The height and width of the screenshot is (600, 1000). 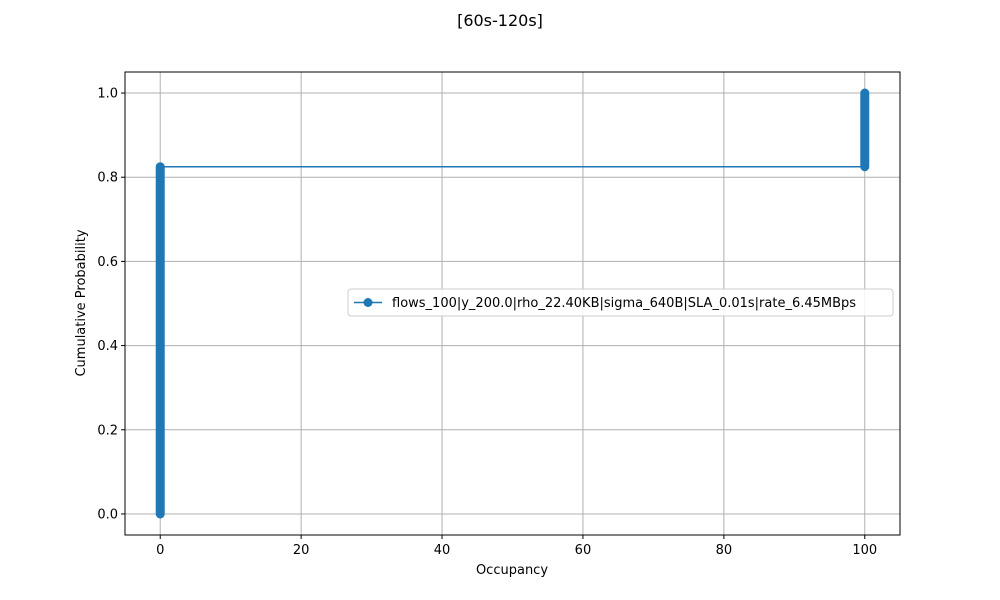 What do you see at coordinates (512, 570) in the screenshot?
I see `x-axis-label: Occupancy` at bounding box center [512, 570].